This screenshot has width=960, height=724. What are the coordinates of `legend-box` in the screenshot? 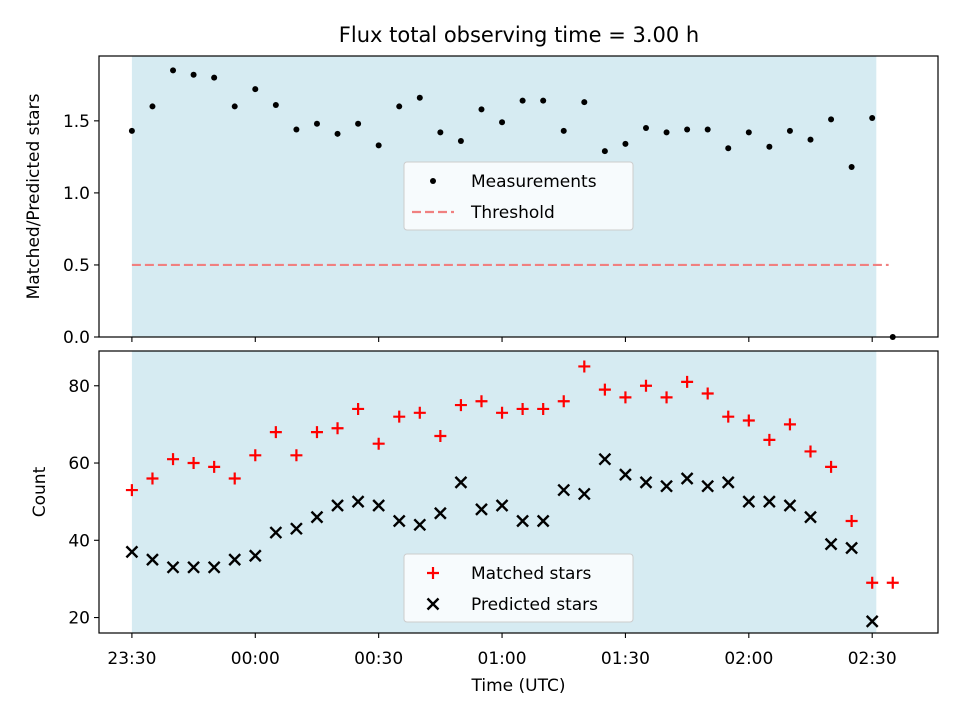 It's located at (518, 196).